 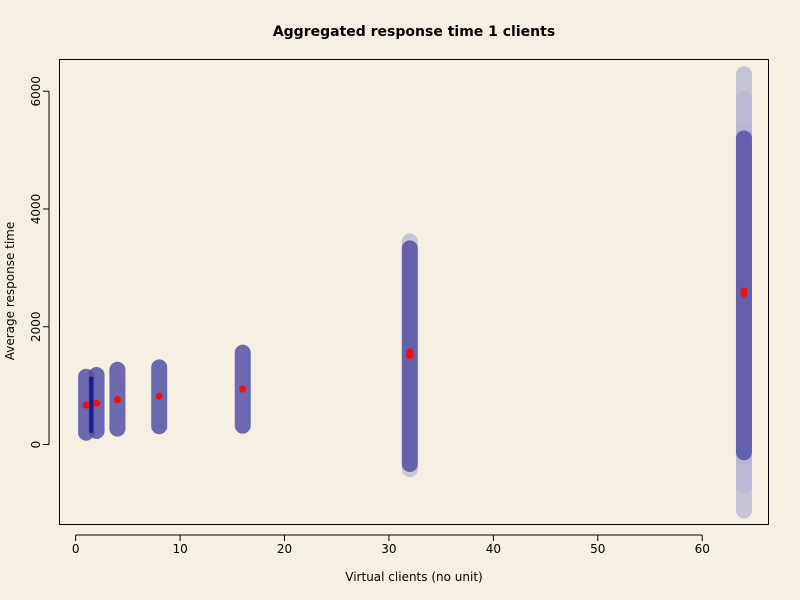 I want to click on y-tick-label: 4000, so click(x=36, y=209).